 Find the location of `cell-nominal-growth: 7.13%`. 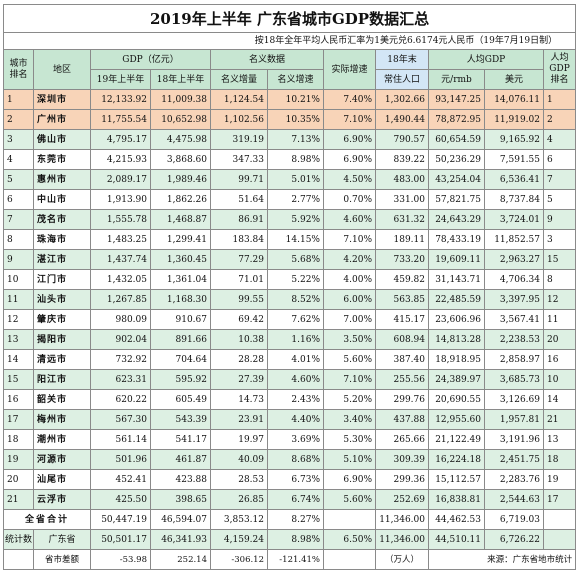

cell-nominal-growth: 7.13% is located at coordinates (295, 139).